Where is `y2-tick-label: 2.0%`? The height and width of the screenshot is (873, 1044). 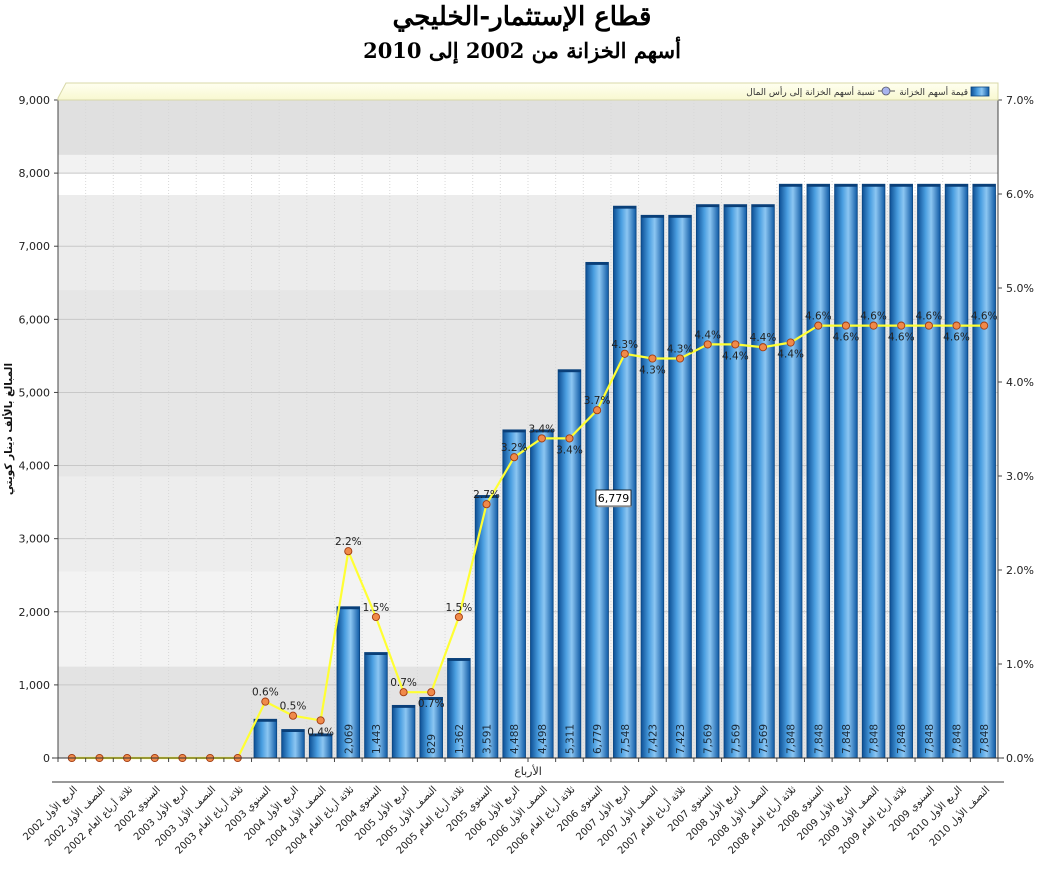 y2-tick-label: 2.0% is located at coordinates (1020, 570).